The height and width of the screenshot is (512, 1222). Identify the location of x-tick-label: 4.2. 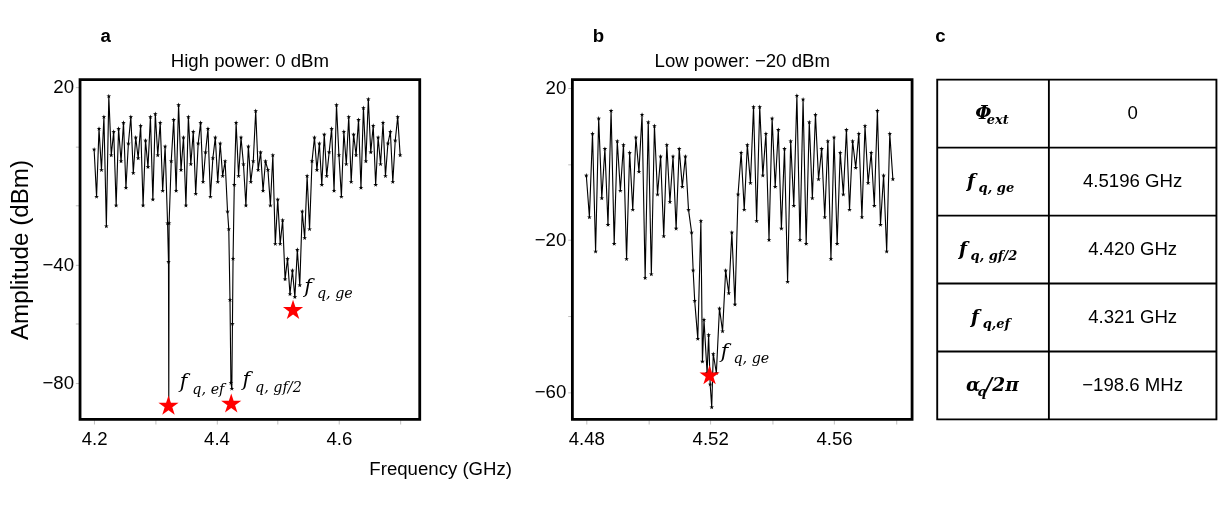
(94, 438).